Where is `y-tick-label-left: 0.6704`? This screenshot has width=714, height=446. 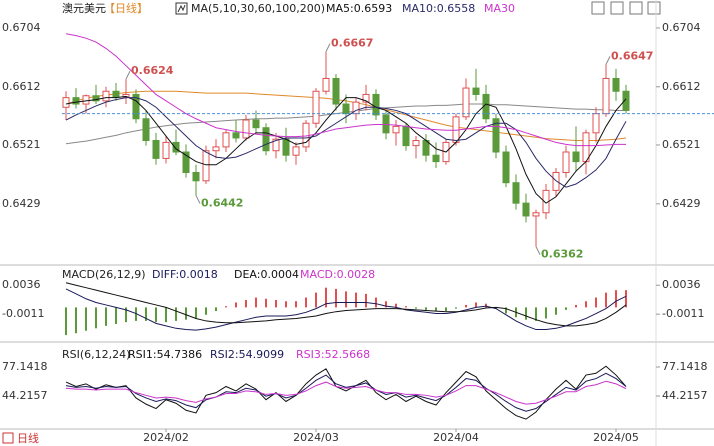
y-tick-label-left: 0.6704 is located at coordinates (21, 27).